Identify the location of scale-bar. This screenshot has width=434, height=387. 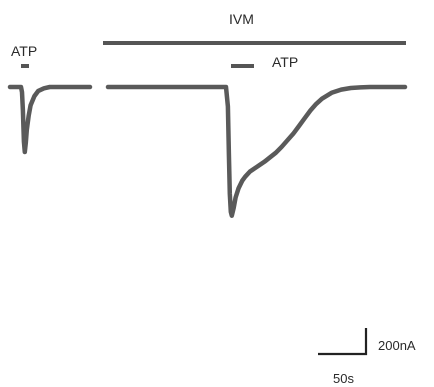
(343, 342).